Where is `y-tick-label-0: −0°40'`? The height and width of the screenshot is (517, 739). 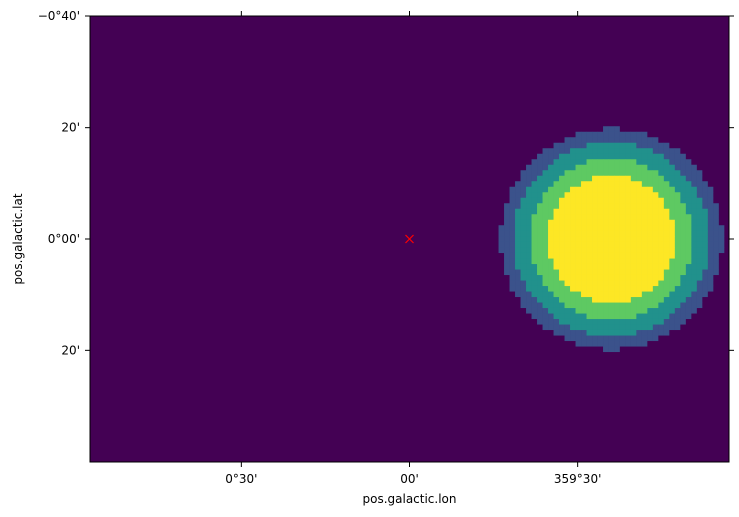 y-tick-label-0: −0°40' is located at coordinates (59, 16).